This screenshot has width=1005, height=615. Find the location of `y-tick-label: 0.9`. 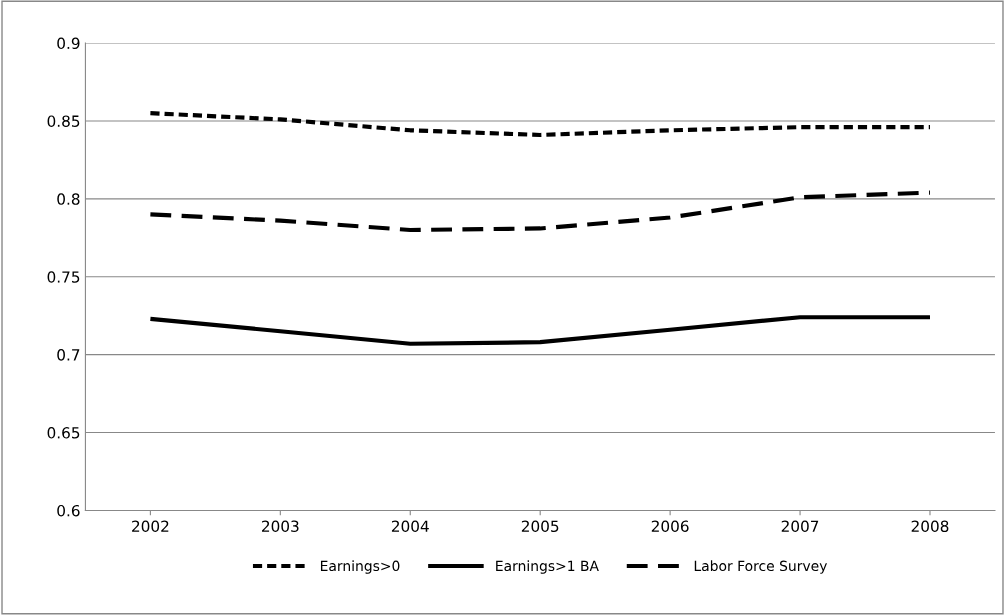

y-tick-label: 0.9 is located at coordinates (68, 43).